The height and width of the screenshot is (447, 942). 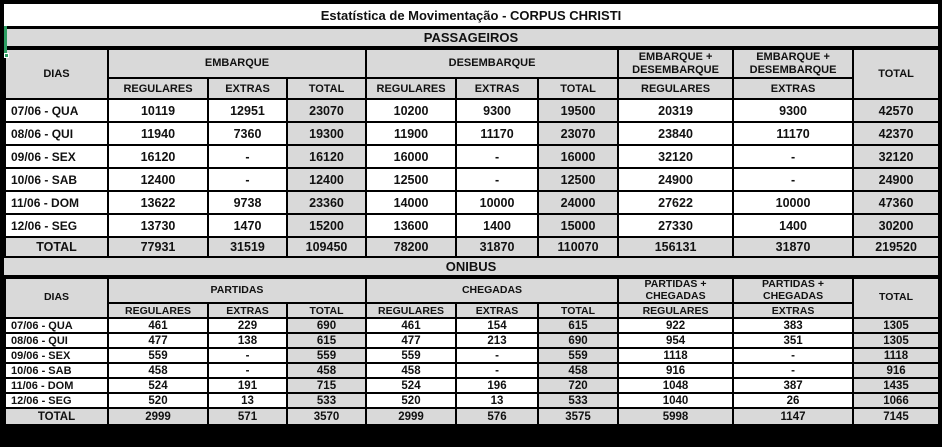 What do you see at coordinates (158, 326) in the screenshot?
I see `value-cell: 461` at bounding box center [158, 326].